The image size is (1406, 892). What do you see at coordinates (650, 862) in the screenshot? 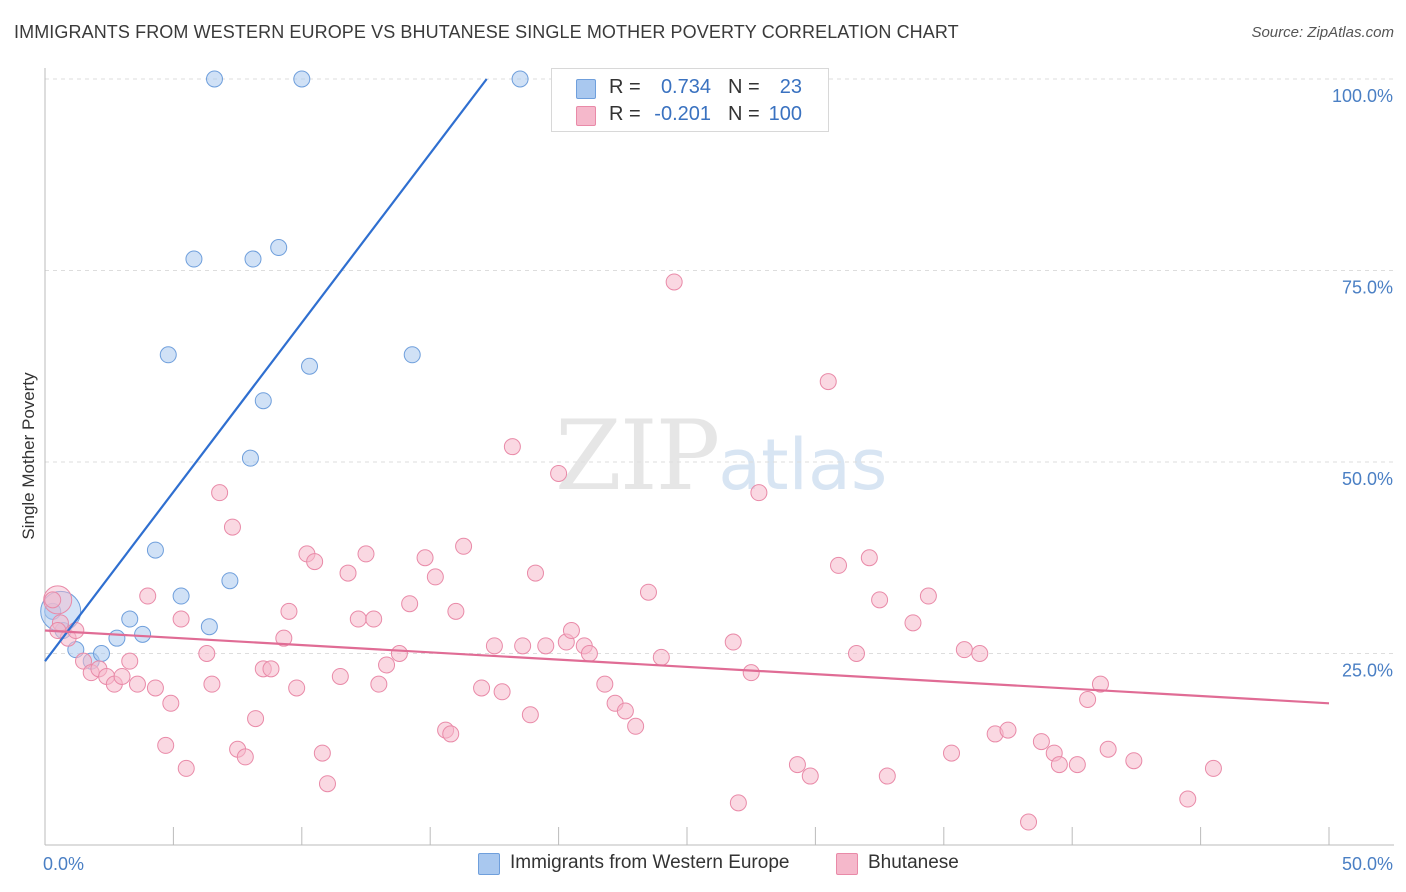
I see `bottom-legend-label-western-europe: Immigrants from Western Europe` at bounding box center [650, 862].